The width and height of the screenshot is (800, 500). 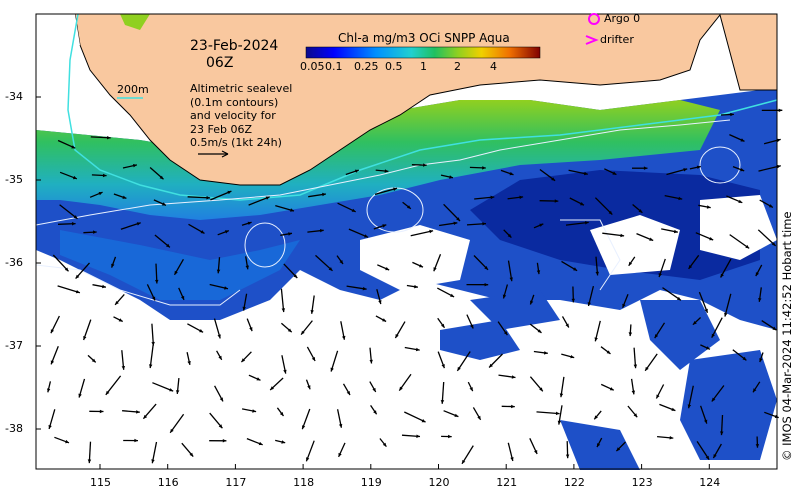 I want to click on latitude-tick-label: -34, so click(x=14, y=96).